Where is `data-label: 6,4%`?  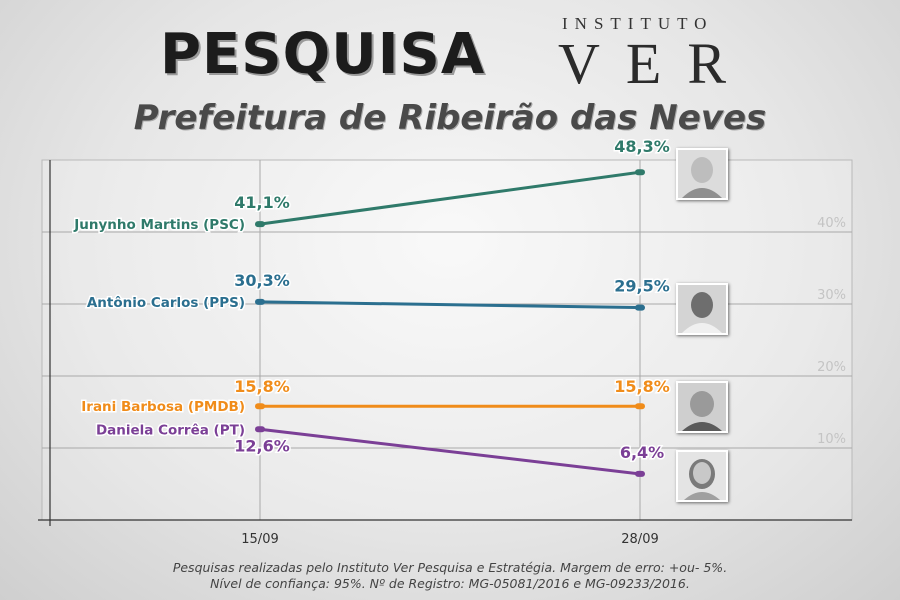
data-label: 6,4% is located at coordinates (642, 452).